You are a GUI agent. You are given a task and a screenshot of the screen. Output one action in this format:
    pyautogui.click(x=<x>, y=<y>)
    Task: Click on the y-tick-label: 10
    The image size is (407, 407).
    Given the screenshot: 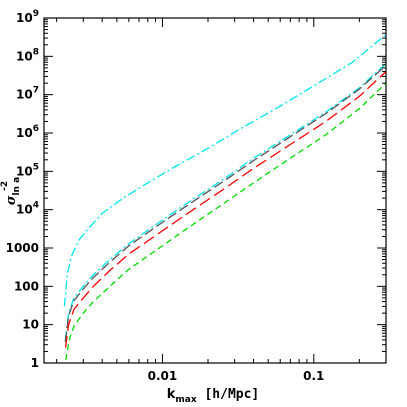 What is the action you would take?
    pyautogui.click(x=30, y=325)
    